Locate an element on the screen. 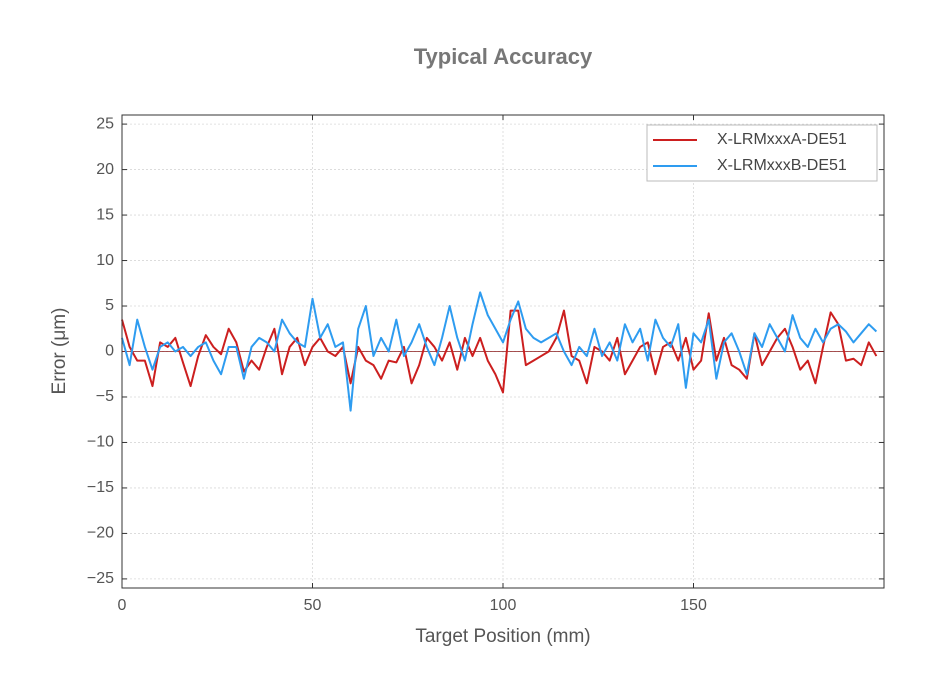  y-tick-label: 10 is located at coordinates (105, 260).